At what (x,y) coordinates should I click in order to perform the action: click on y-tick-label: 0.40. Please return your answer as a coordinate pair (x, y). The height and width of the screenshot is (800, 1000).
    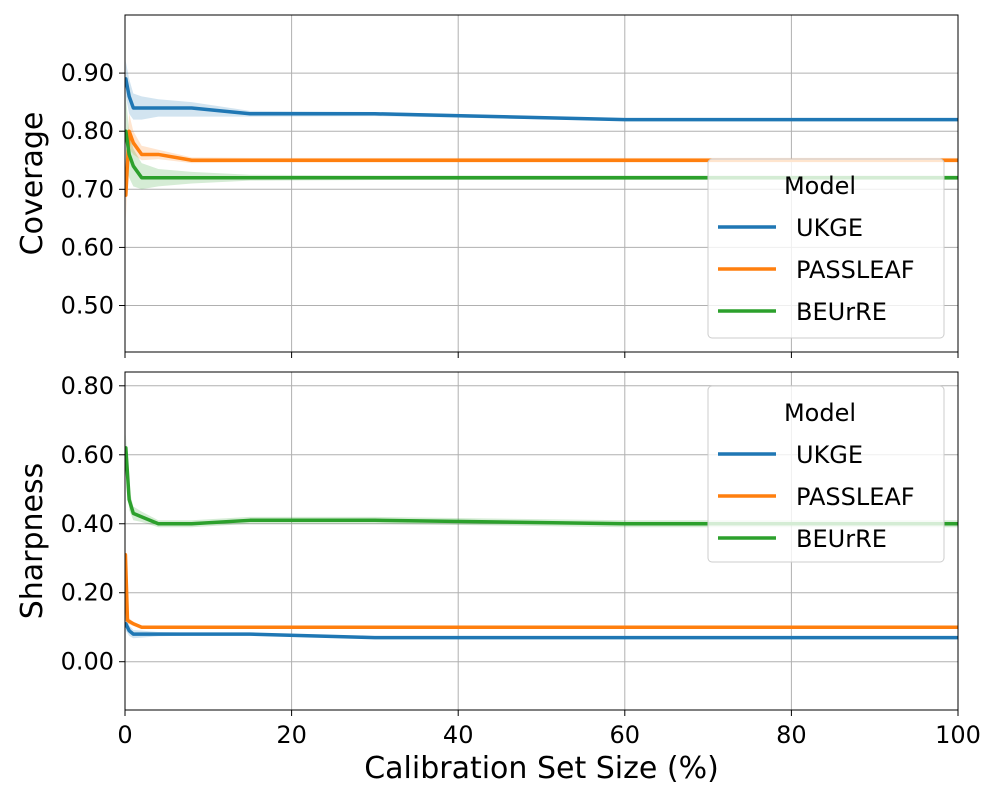
    Looking at the image, I should click on (87, 524).